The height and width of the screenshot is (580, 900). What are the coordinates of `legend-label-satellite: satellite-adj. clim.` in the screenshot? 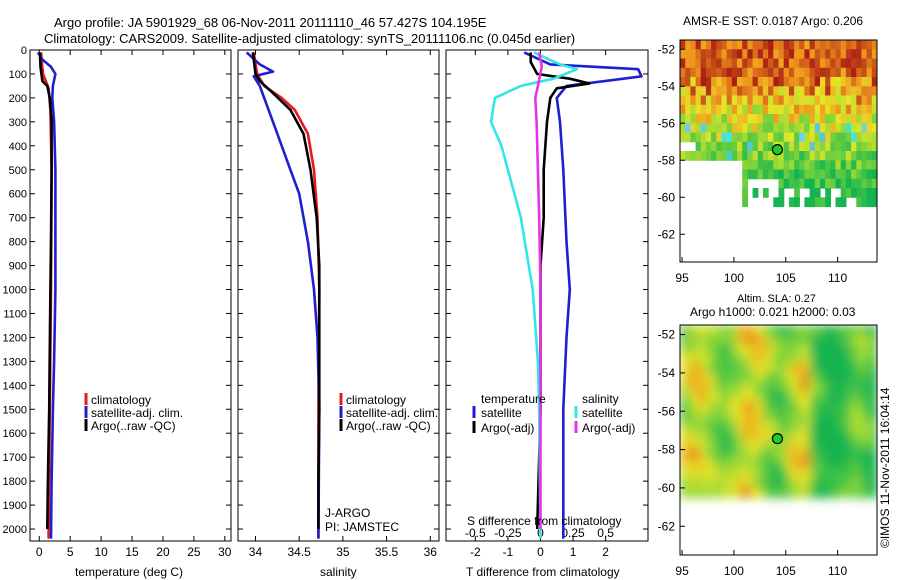 It's located at (137, 413).